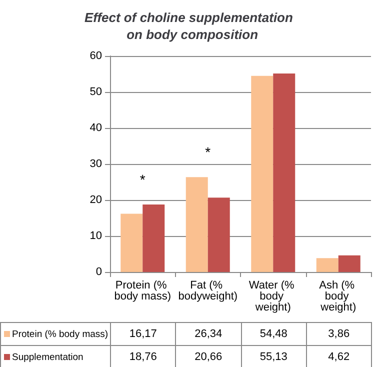 The image size is (381, 367). What do you see at coordinates (96, 56) in the screenshot?
I see `y-tick-label: 60` at bounding box center [96, 56].